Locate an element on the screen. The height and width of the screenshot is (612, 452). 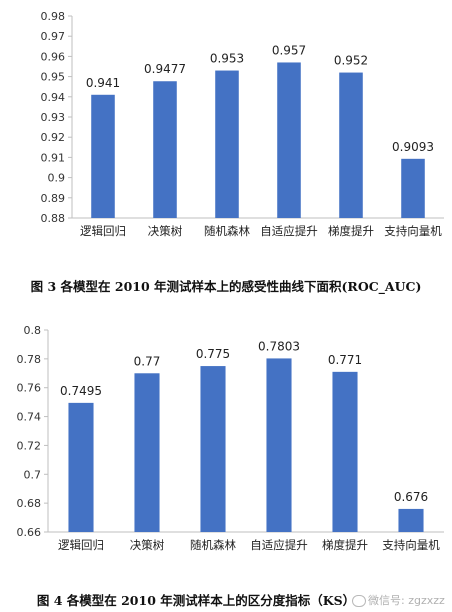
y-tick-label: 0.93 is located at coordinates (53, 117).